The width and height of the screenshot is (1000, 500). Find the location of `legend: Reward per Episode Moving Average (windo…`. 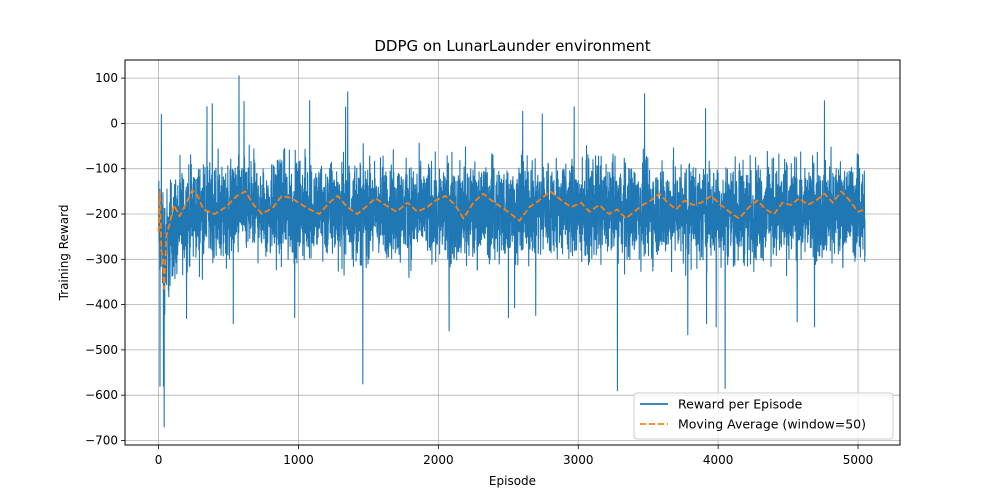

legend: Reward per Episode Moving Average (windo… is located at coordinates (763, 416).